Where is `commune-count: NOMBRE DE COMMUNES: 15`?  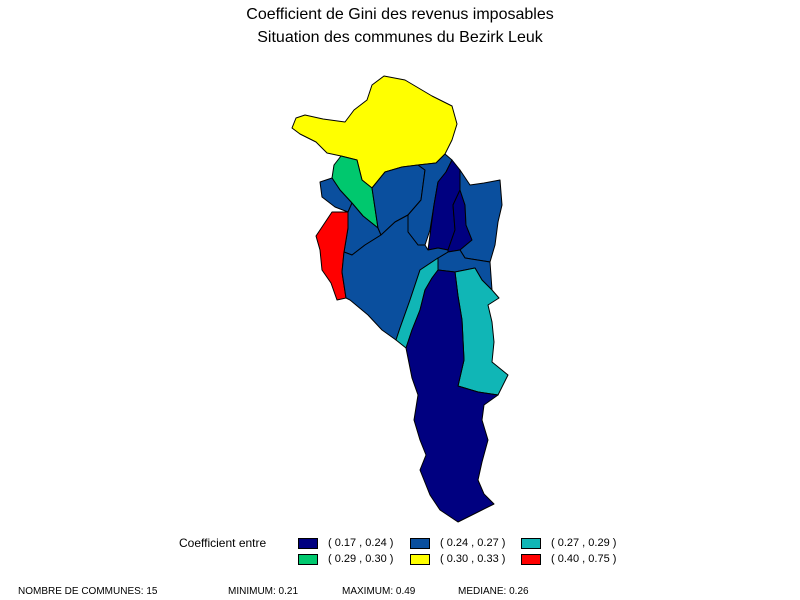
commune-count: NOMBRE DE COMMUNES: 15 is located at coordinates (88, 591).